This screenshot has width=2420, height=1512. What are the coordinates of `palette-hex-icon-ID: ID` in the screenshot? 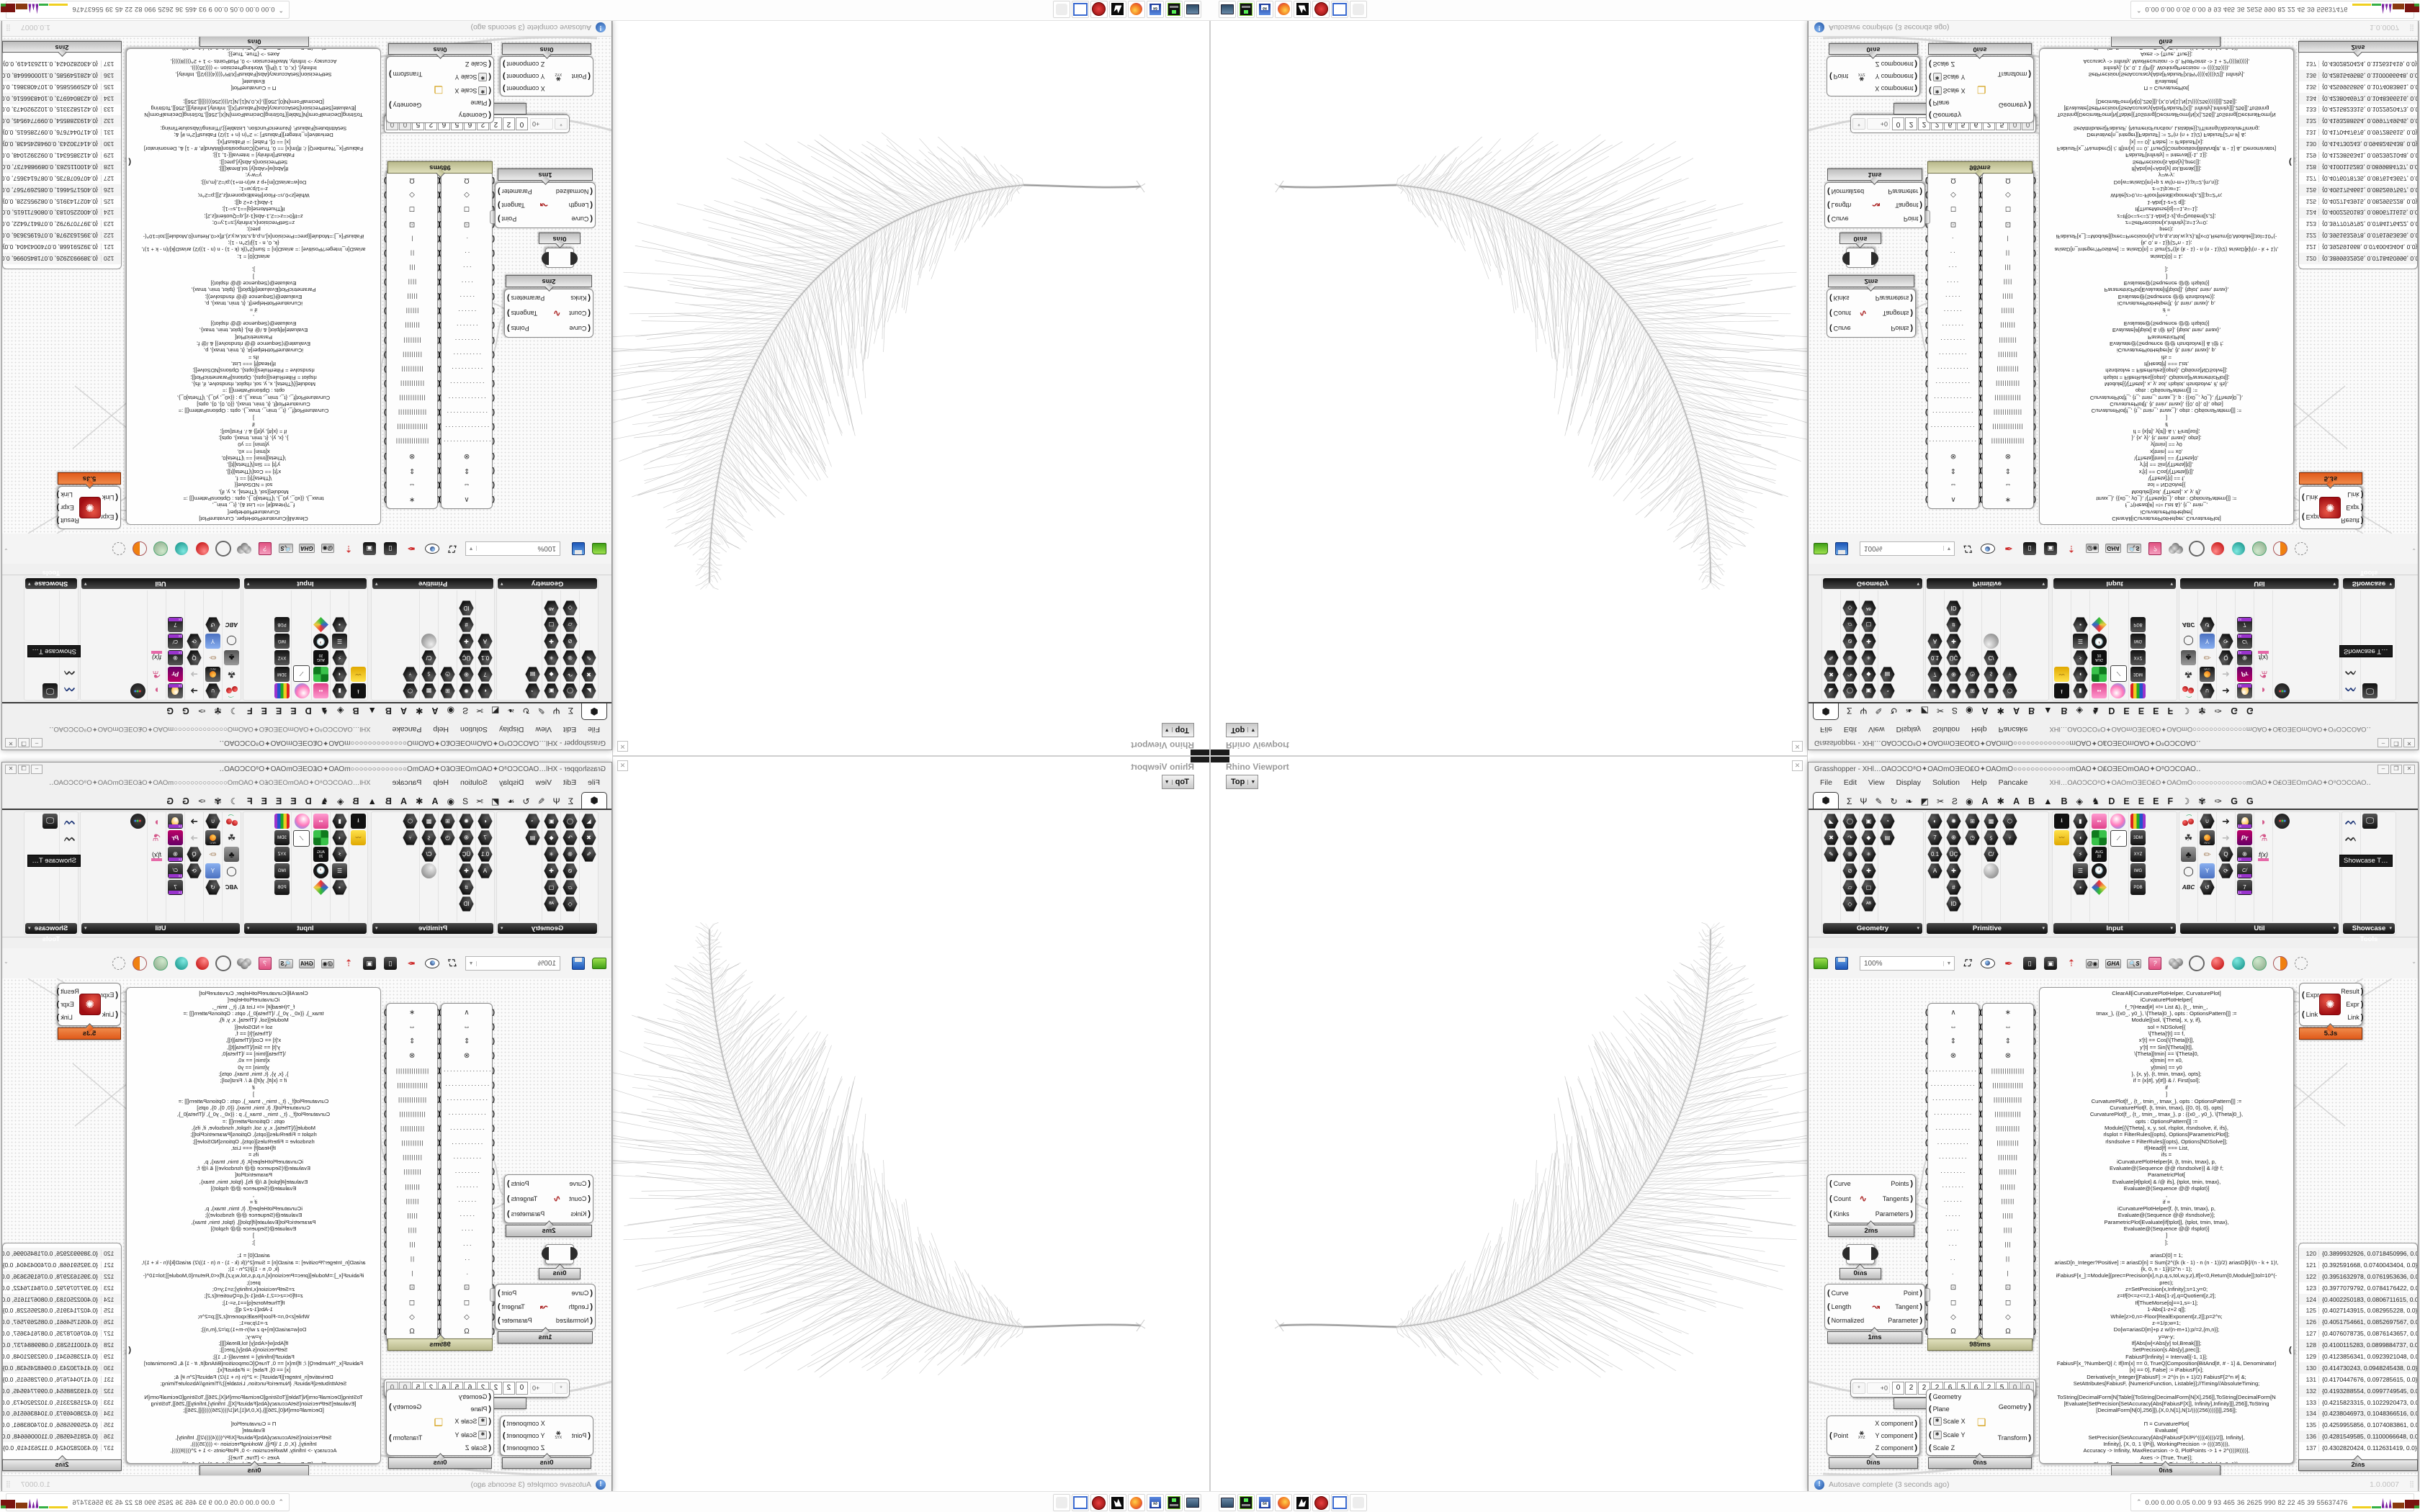 It's located at (1954, 608).